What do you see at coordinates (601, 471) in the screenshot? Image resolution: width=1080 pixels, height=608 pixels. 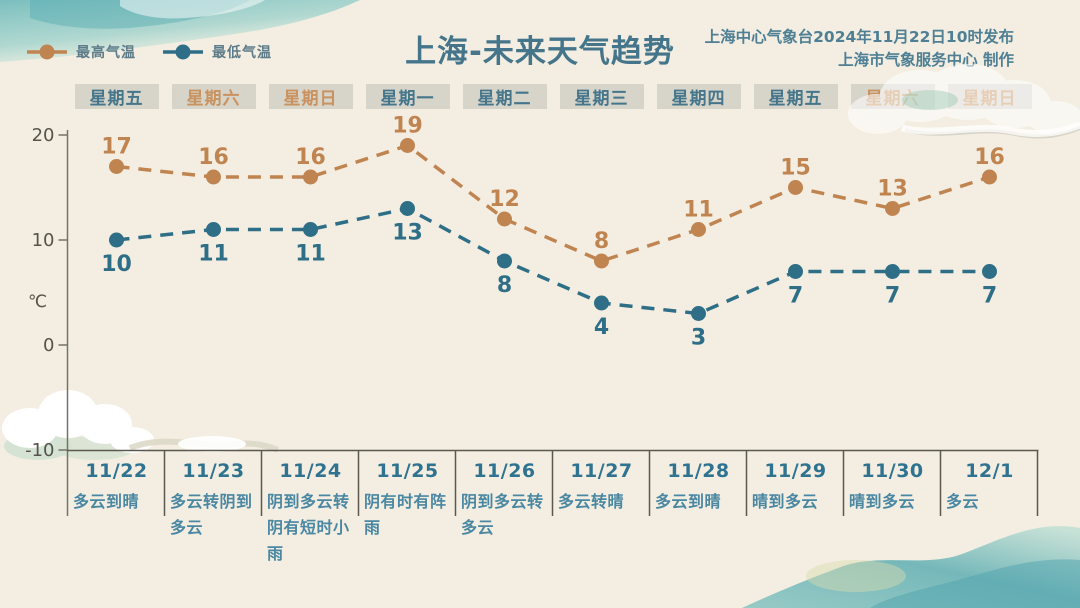 I see `forecast-date: 11/27` at bounding box center [601, 471].